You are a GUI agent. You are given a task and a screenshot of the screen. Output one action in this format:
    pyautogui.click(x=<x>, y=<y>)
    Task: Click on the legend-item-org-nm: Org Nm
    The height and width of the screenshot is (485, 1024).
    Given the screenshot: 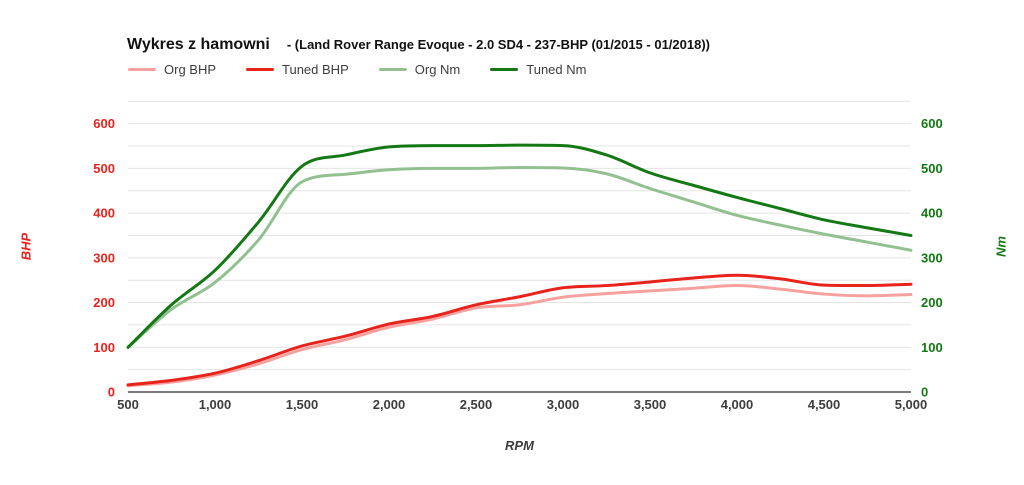 What is the action you would take?
    pyautogui.click(x=419, y=69)
    